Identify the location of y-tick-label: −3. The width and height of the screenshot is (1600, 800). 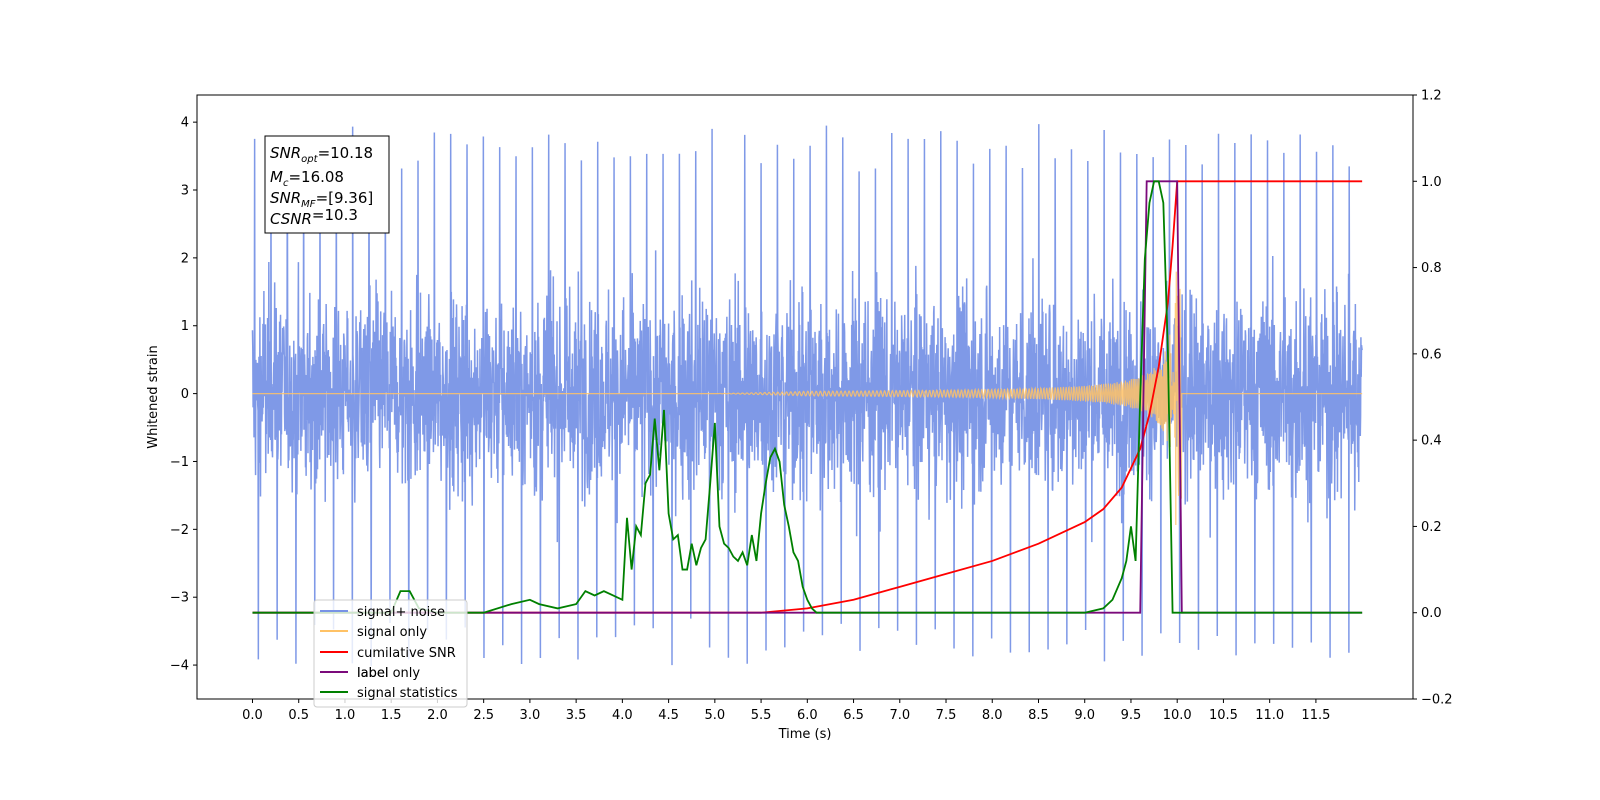
(179, 598).